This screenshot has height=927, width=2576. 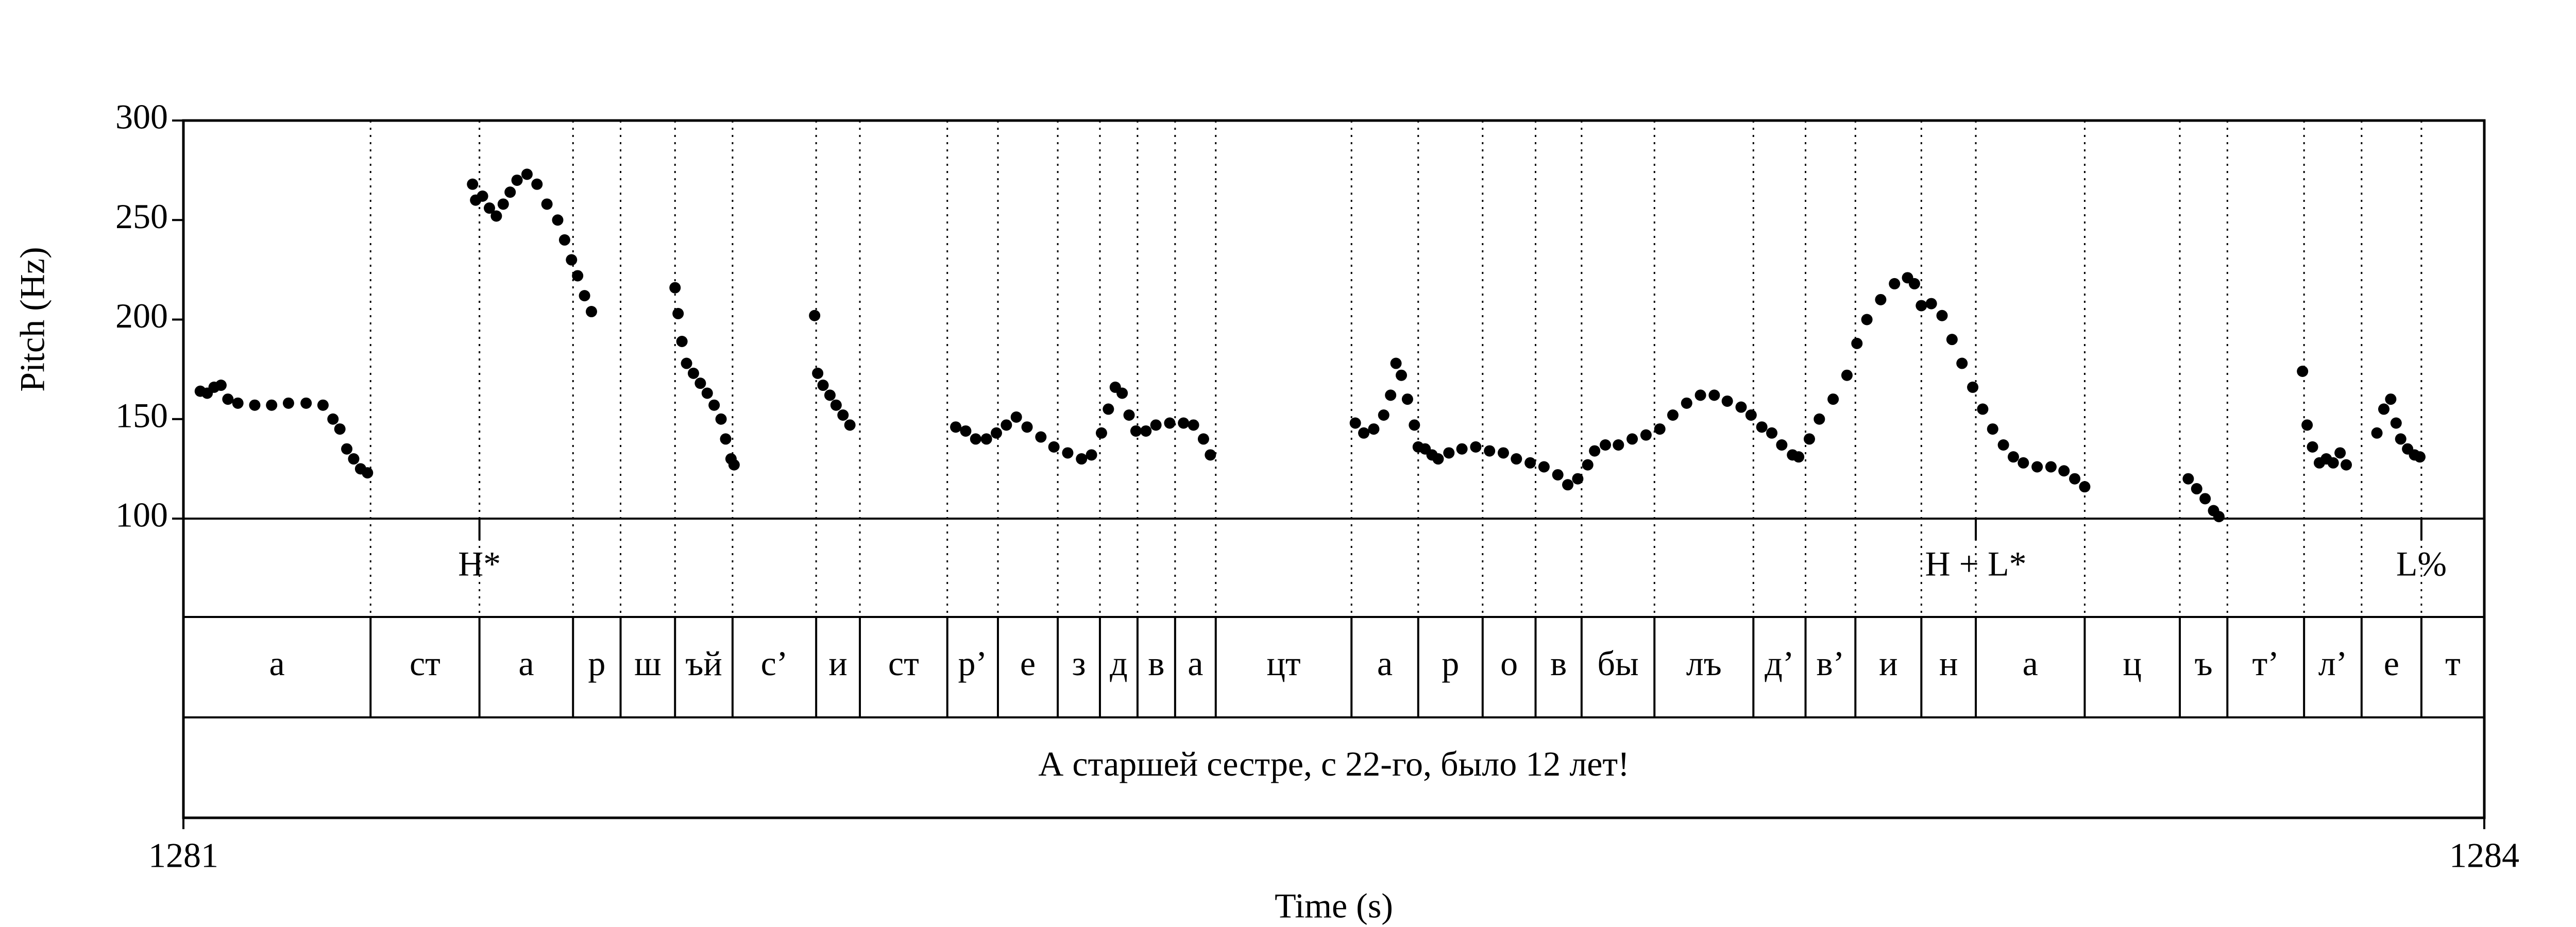 What do you see at coordinates (141, 515) in the screenshot?
I see `y-tick-label: 100` at bounding box center [141, 515].